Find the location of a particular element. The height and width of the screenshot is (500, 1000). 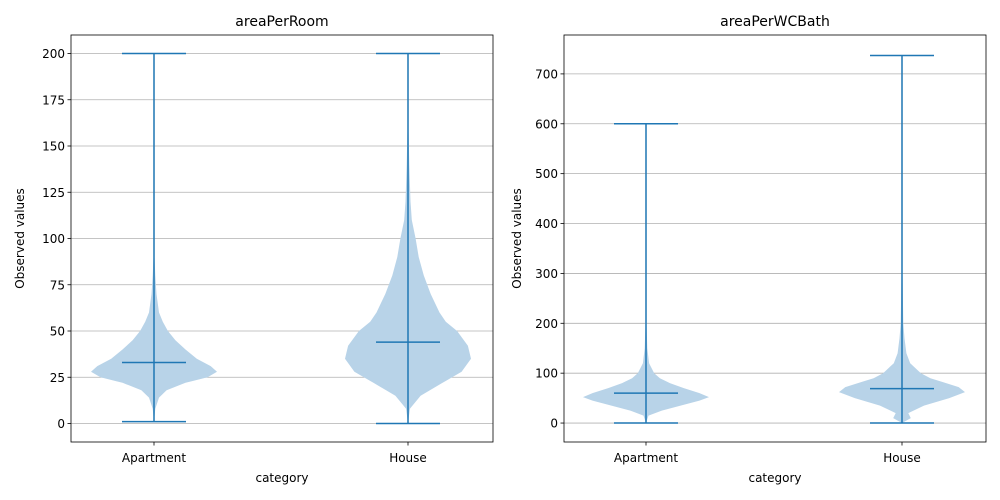

y-tick-label: 400 is located at coordinates (546, 224).